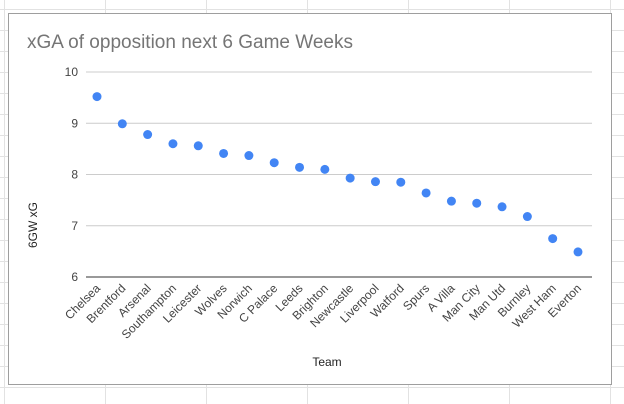 The width and height of the screenshot is (624, 404). What do you see at coordinates (74, 123) in the screenshot?
I see `y-tick-label: 9` at bounding box center [74, 123].